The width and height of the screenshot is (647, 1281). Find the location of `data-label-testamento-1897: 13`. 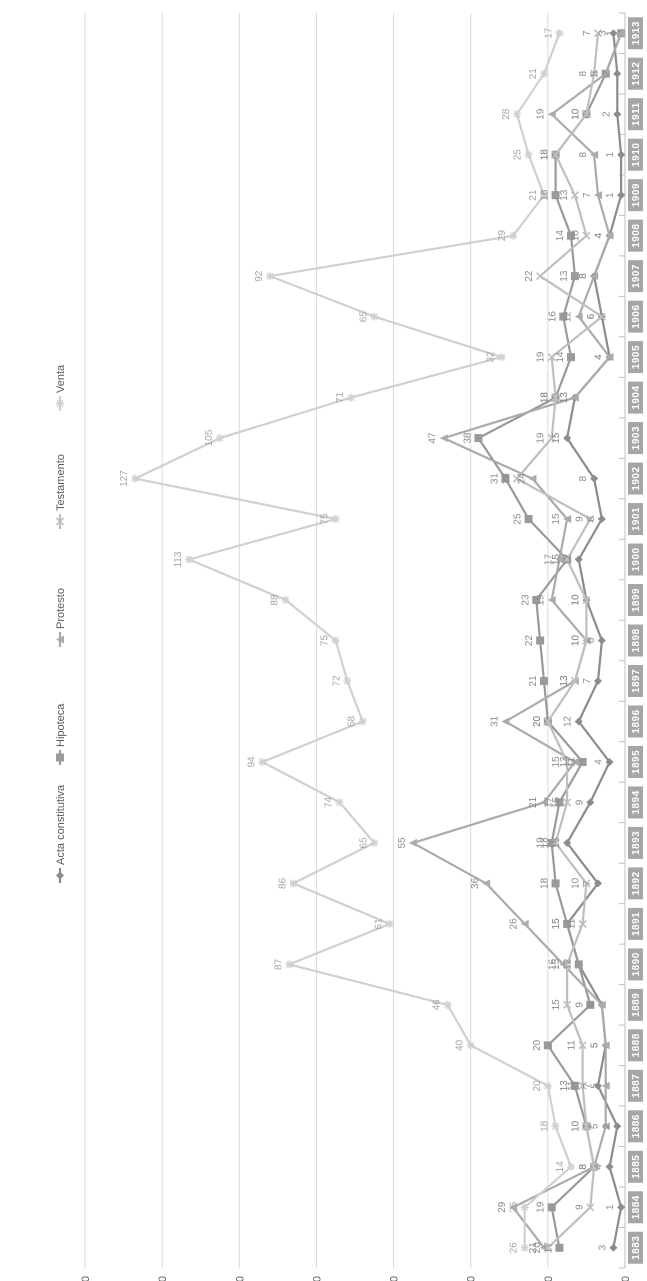

data-label-testamento-1897: 13 is located at coordinates (564, 681).